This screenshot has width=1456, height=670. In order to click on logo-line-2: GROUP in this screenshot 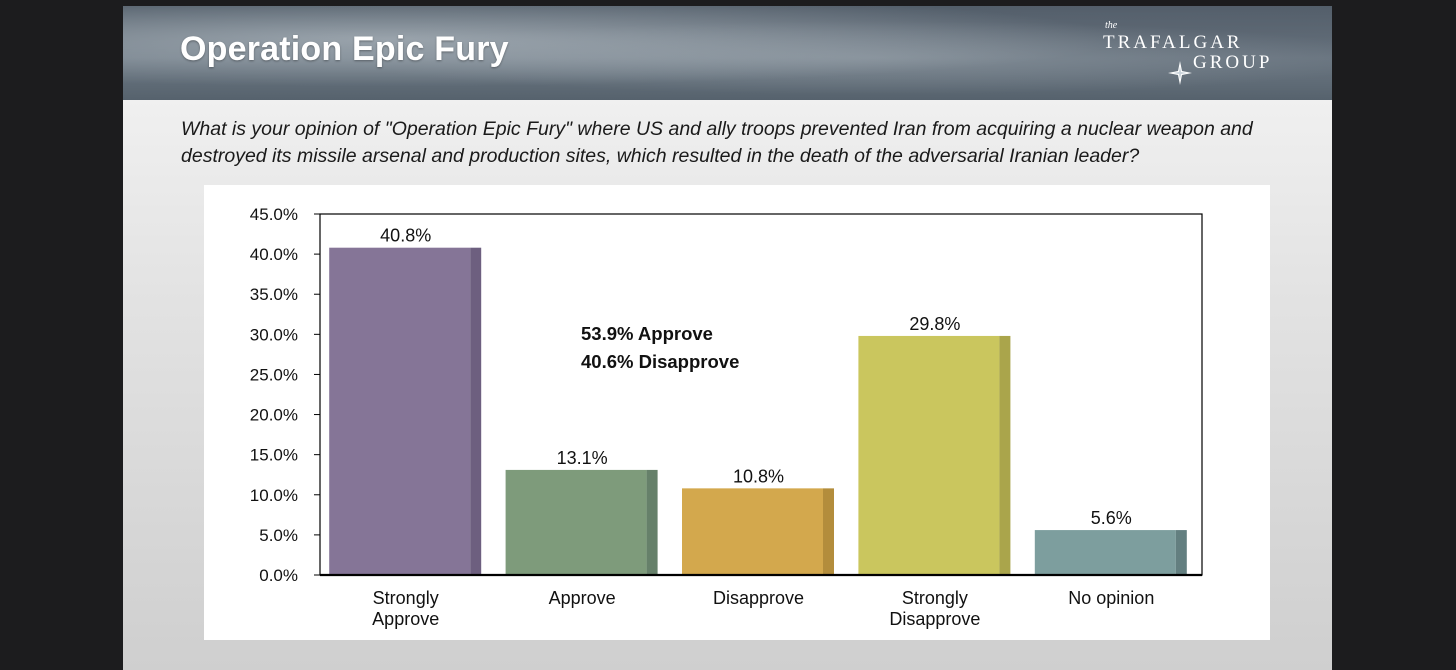, I will do `click(1233, 62)`.